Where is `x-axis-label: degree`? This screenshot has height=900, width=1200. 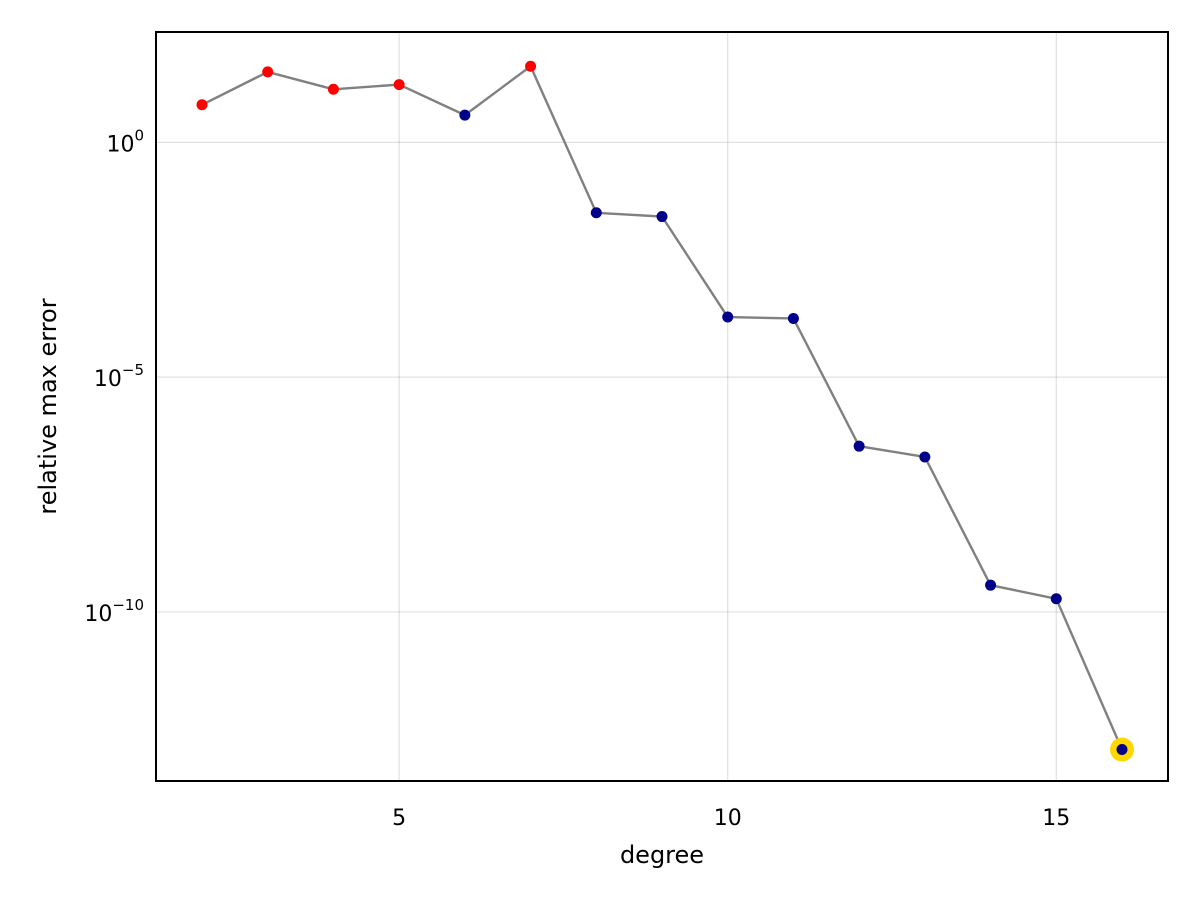 x-axis-label: degree is located at coordinates (662, 855).